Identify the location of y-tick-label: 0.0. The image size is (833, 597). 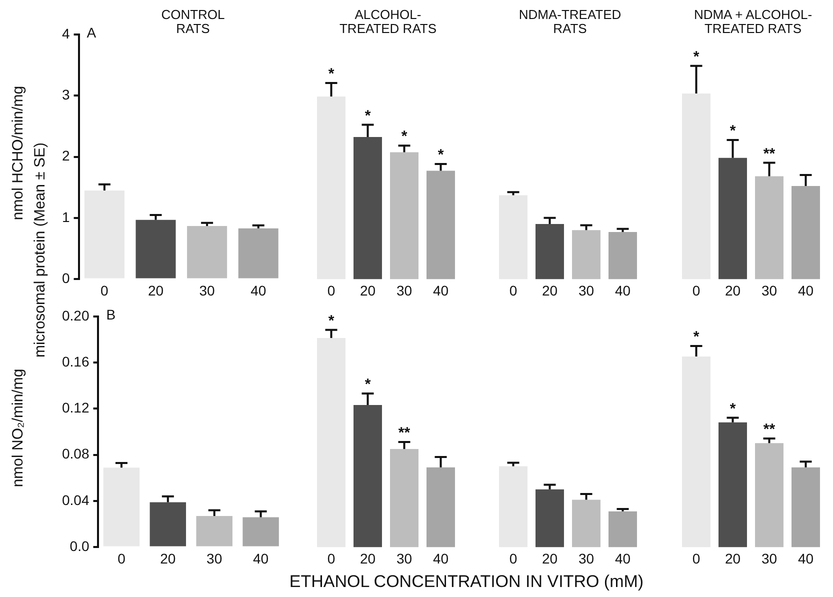
(80, 546).